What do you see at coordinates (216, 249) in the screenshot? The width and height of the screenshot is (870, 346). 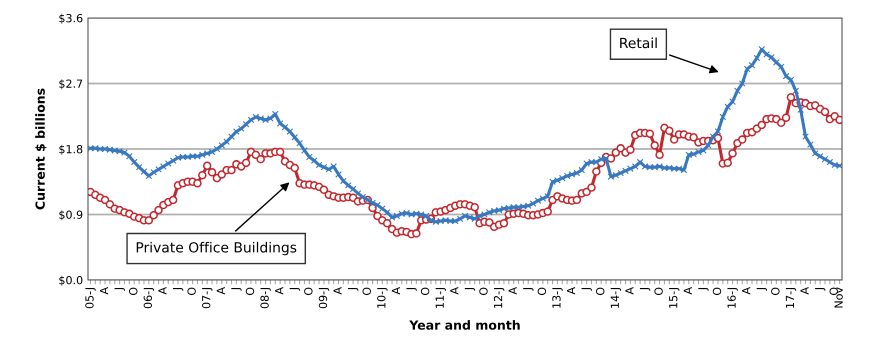 I see `annotation: Private Office Buildings` at bounding box center [216, 249].